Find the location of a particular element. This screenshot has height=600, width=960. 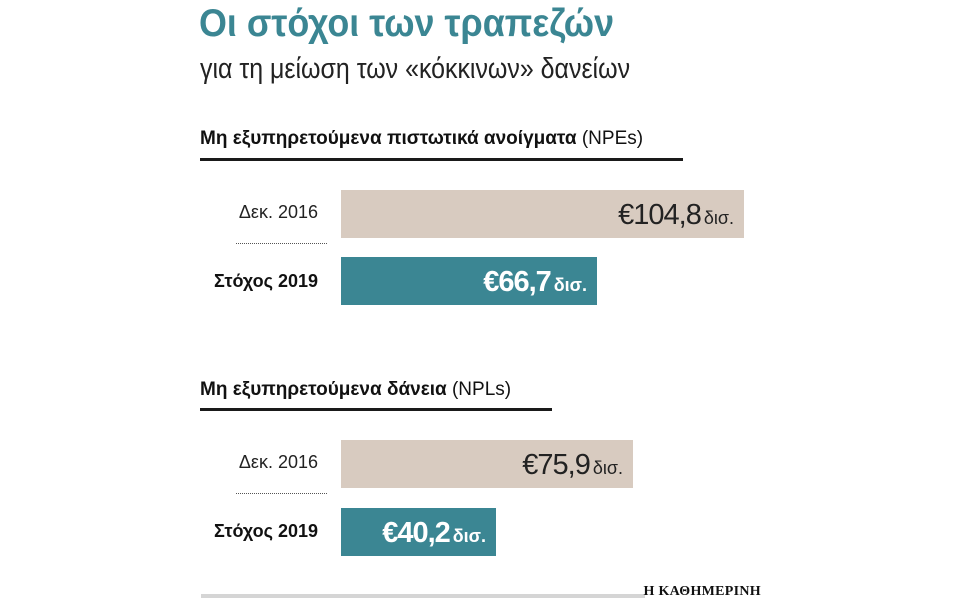

bar-npl-target-2019: €40,2 δισ. is located at coordinates (418, 532).